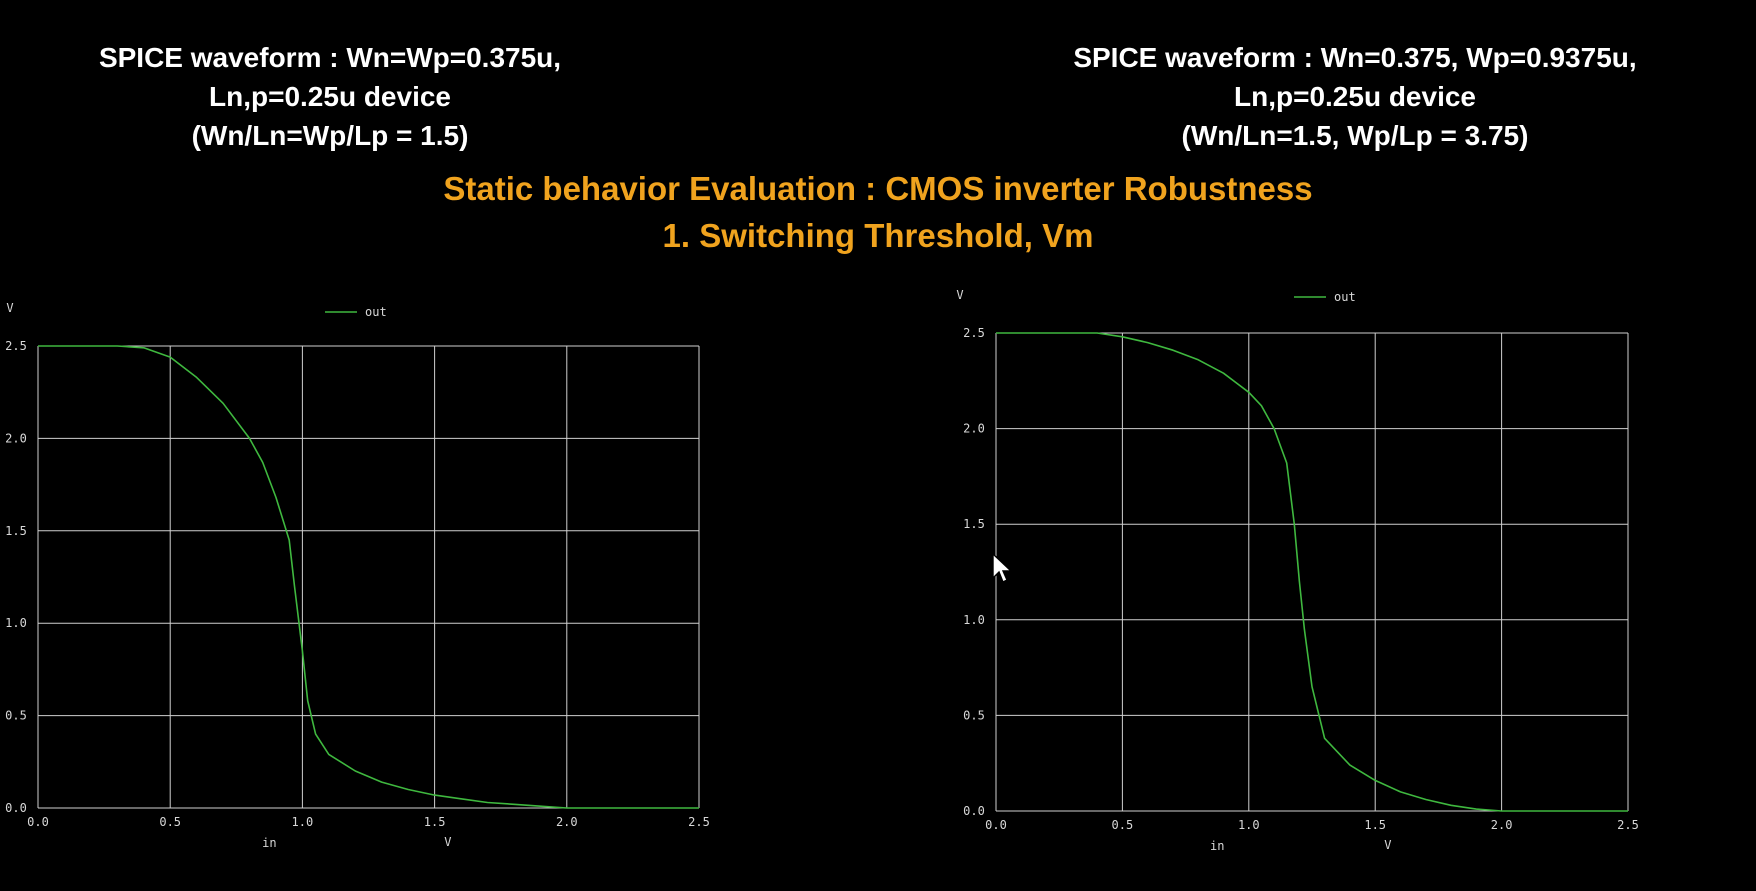  I want to click on mouse-pointer-icon, so click(1002, 568).